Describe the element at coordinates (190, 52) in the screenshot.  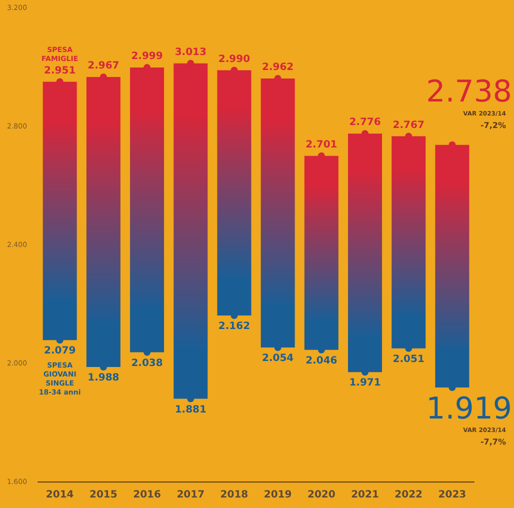
I see `data-label: 3.013` at that location.